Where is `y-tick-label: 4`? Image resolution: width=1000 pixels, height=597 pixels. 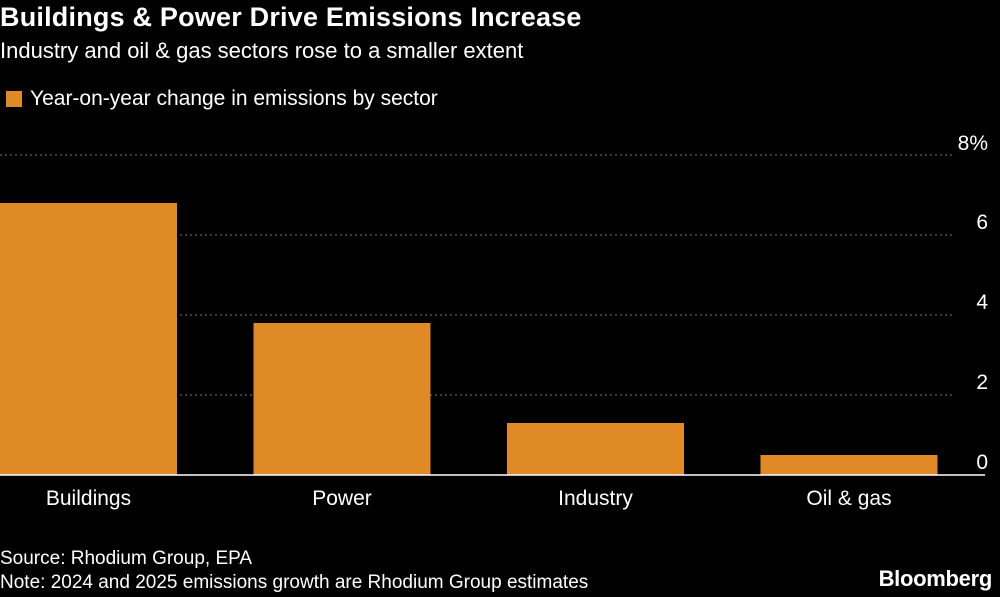
y-tick-label: 4 is located at coordinates (982, 302).